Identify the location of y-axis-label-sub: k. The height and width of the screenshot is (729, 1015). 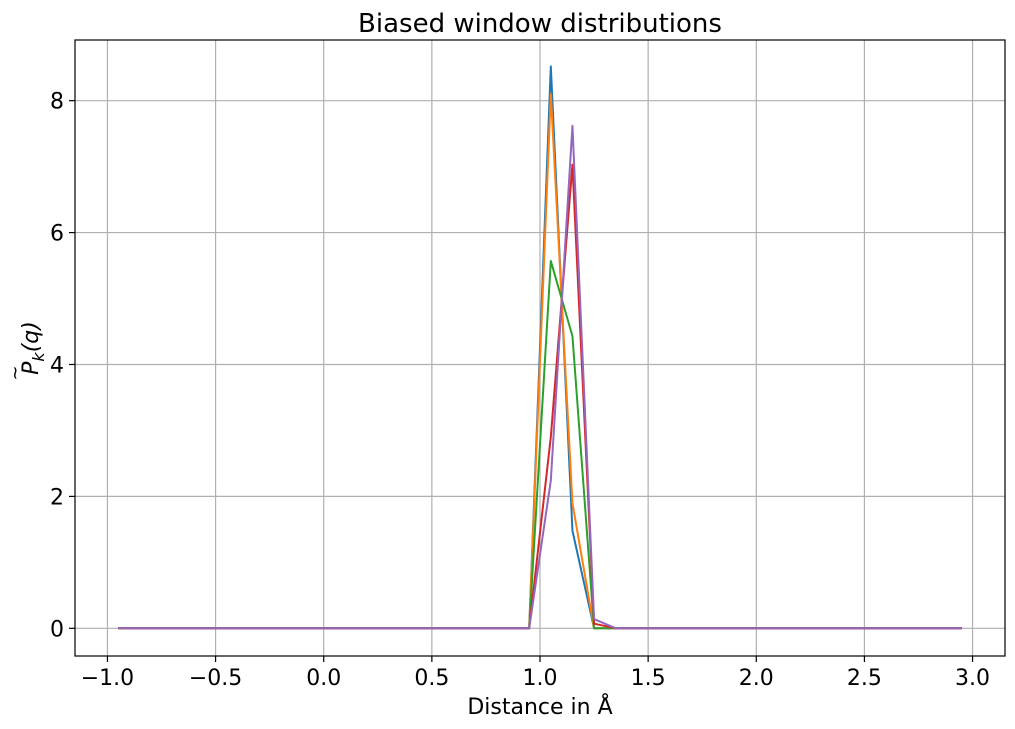
(38, 357).